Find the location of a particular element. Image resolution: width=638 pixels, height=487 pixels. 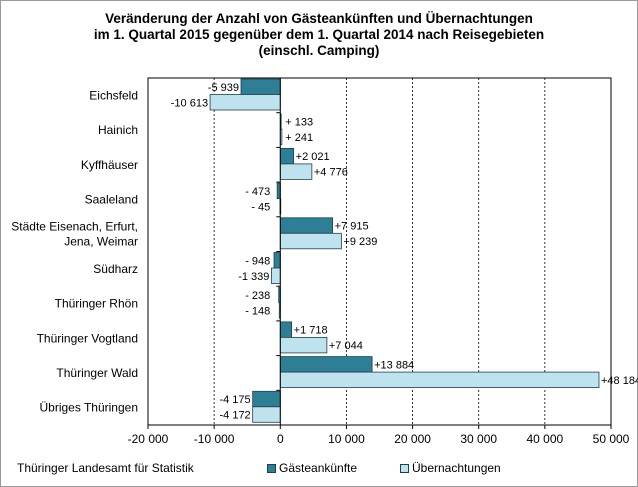

data-label: +13 884 is located at coordinates (394, 365).